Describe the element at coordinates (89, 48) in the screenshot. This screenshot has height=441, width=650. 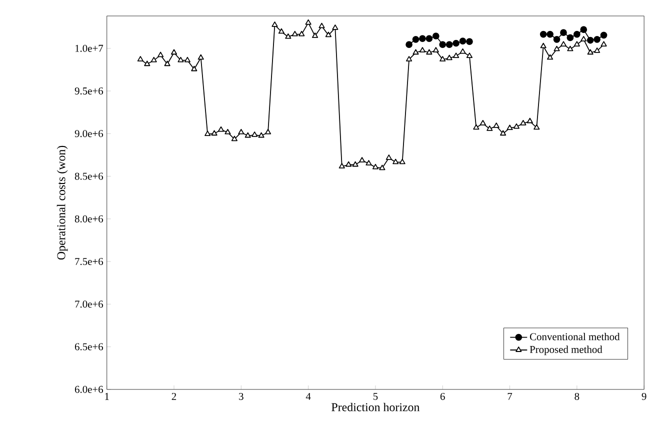
I see `y-tick-label: 1.0e+7` at that location.